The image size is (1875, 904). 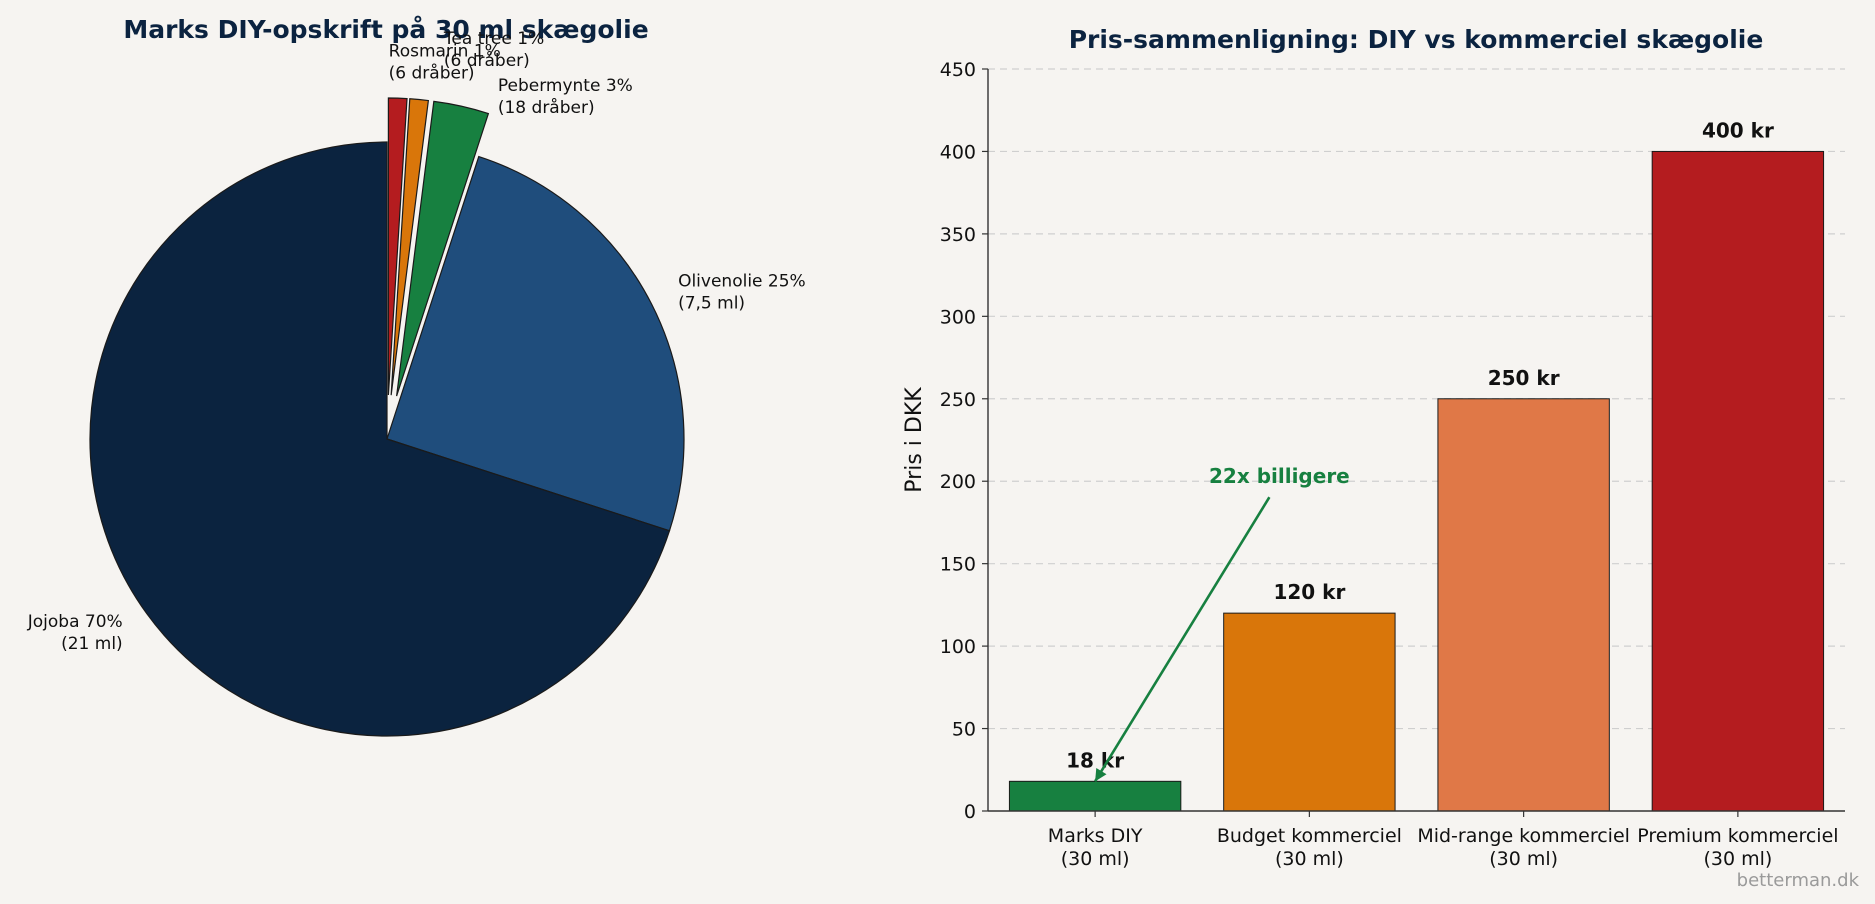 What do you see at coordinates (1737, 836) in the screenshot?
I see `x-tick-label: Premium kommerciel` at bounding box center [1737, 836].